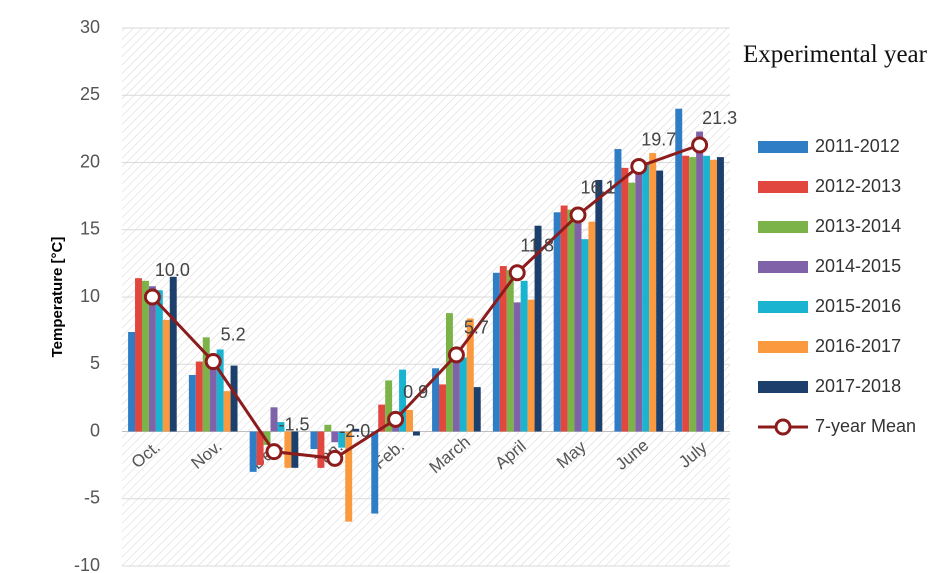 The width and height of the screenshot is (939, 573). Describe the element at coordinates (858, 266) in the screenshot. I see `legend-label: 2014-2015` at that location.